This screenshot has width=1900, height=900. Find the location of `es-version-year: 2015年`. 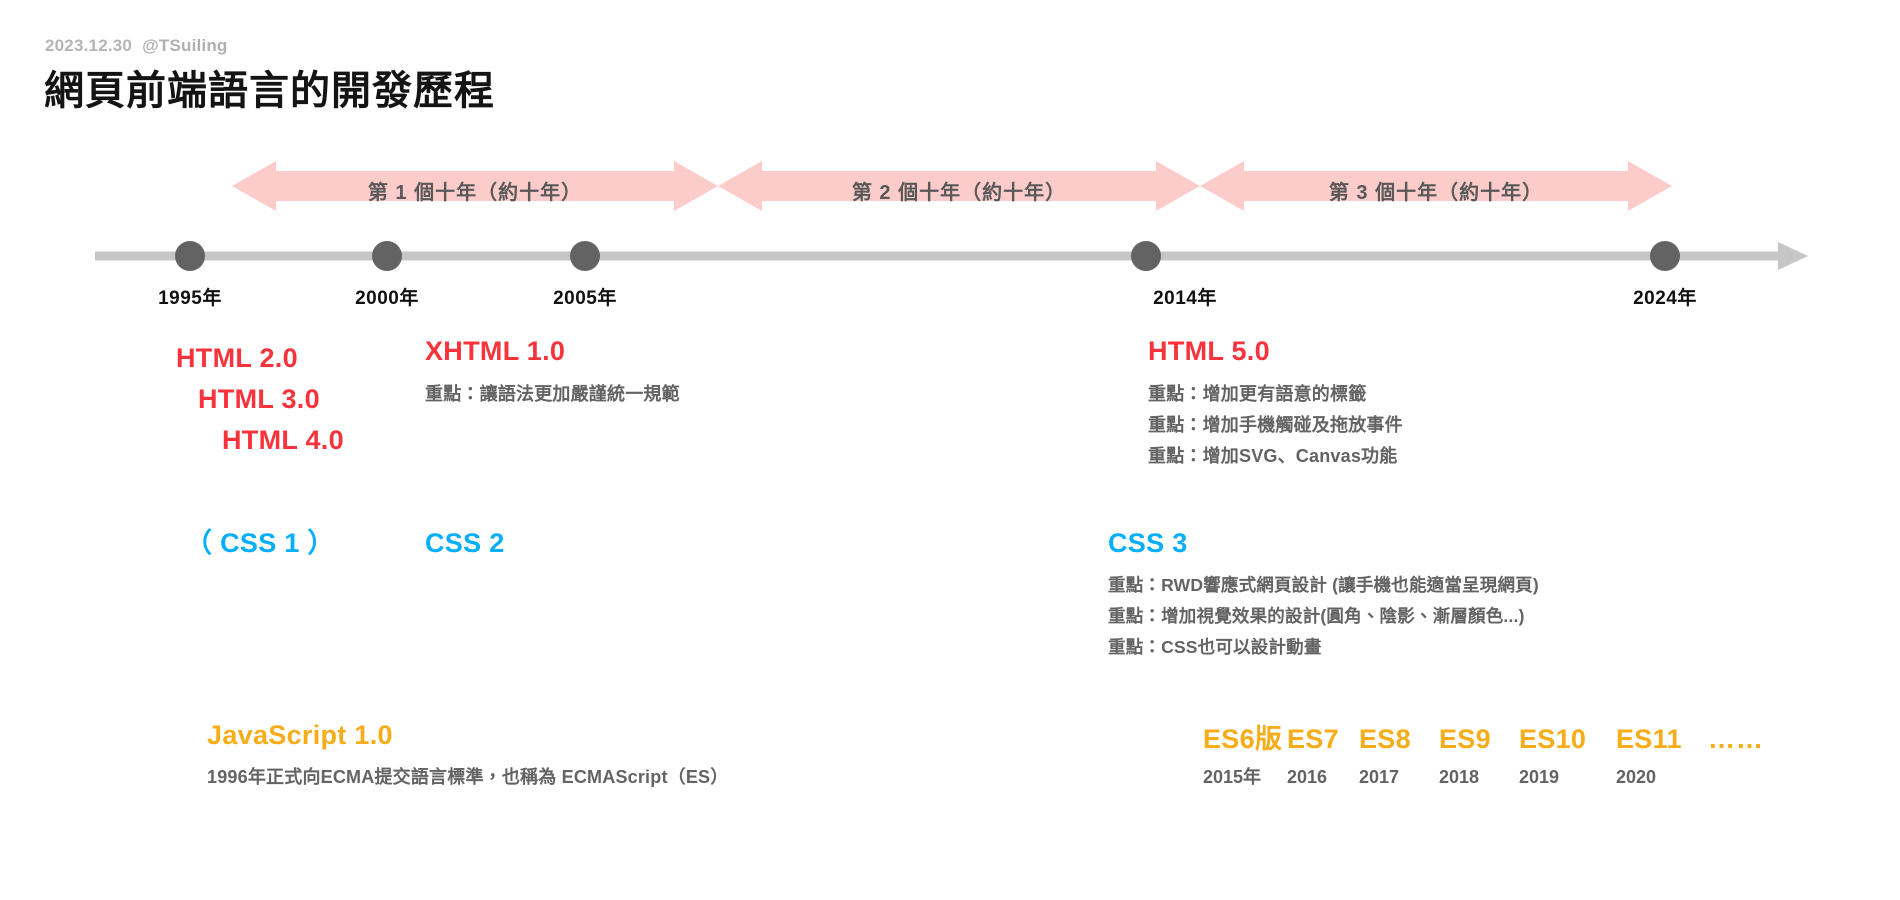

es-version-year: 2015年 is located at coordinates (1232, 777).